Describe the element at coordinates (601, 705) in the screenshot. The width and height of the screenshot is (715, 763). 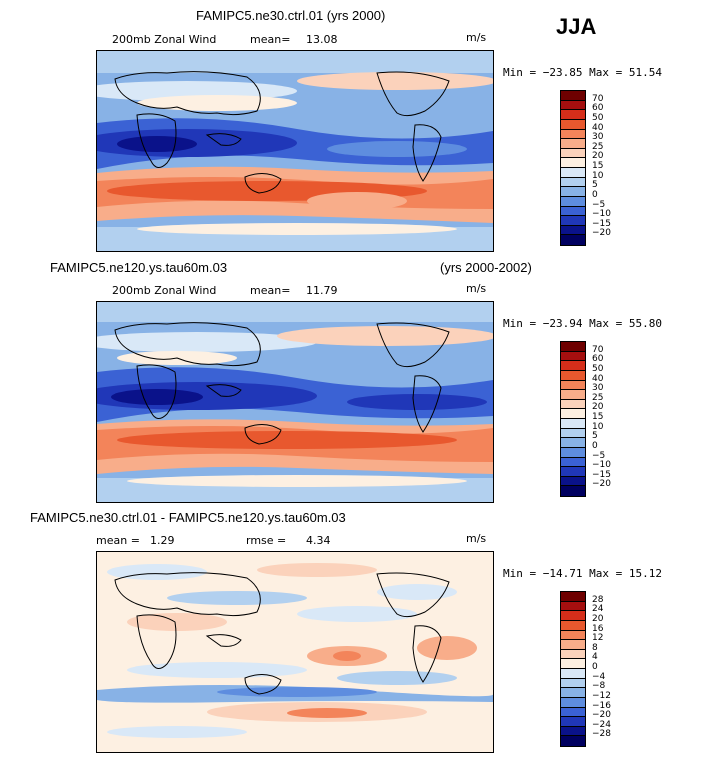
I see `colorbar-tick-label: −16` at that location.